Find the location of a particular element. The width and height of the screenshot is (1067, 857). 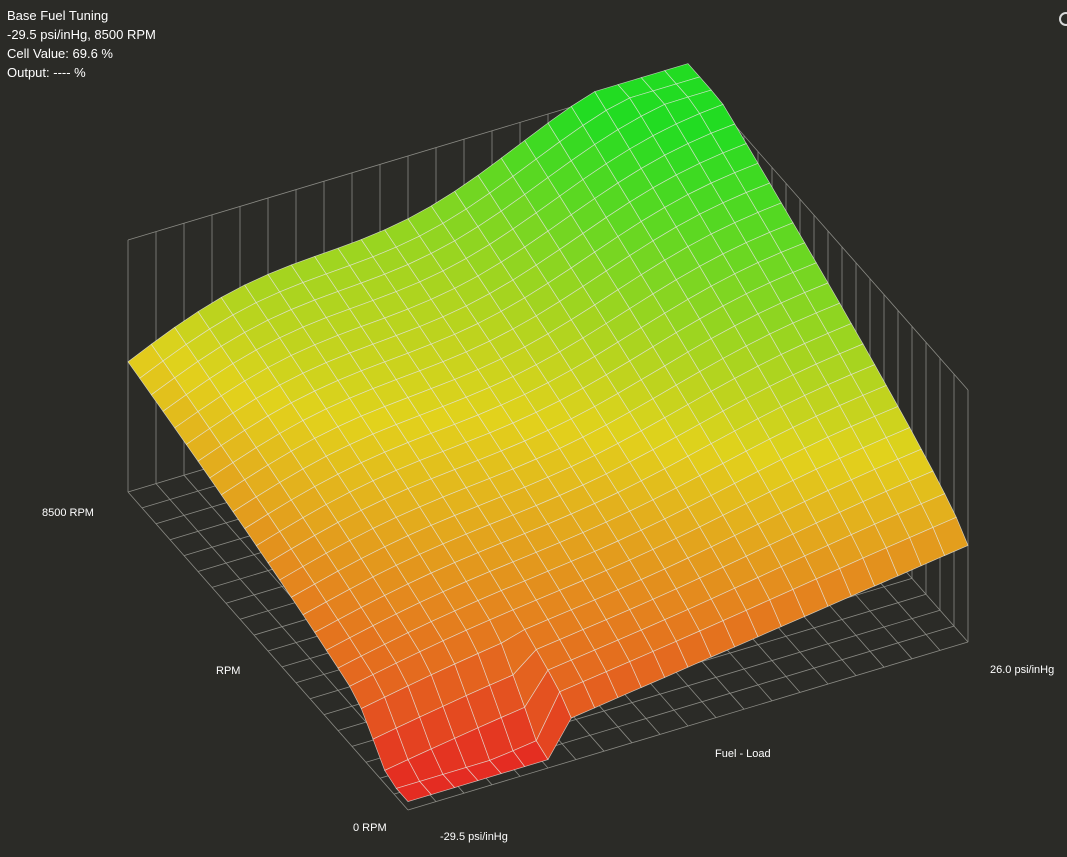

cursor-position: -29.5 psi/inHg, 8500 RPM is located at coordinates (81, 34).